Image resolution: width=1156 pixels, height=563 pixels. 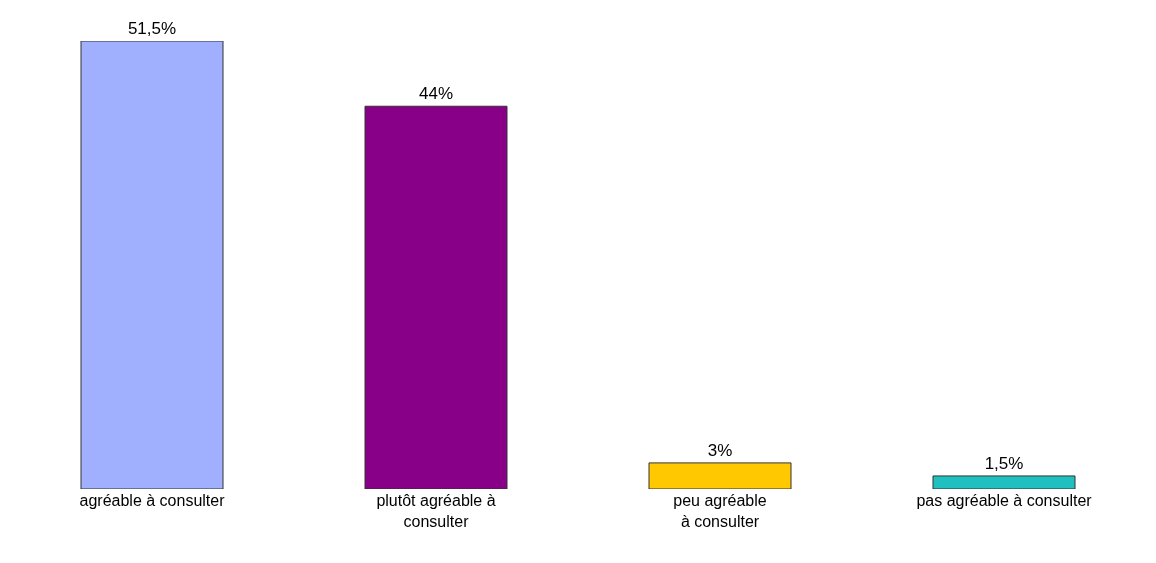 What do you see at coordinates (720, 450) in the screenshot?
I see `data-label: 3%` at bounding box center [720, 450].